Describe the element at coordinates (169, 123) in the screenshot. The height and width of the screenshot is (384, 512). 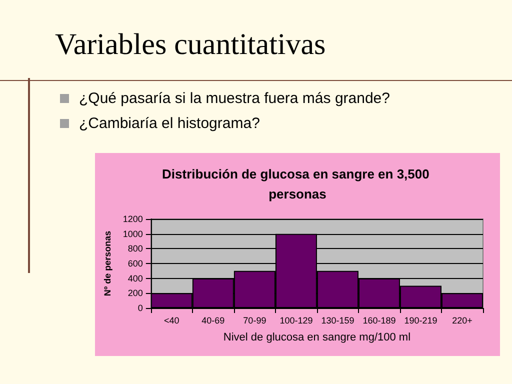
I see `text: ¿Cambiaría el histograma?` at that location.